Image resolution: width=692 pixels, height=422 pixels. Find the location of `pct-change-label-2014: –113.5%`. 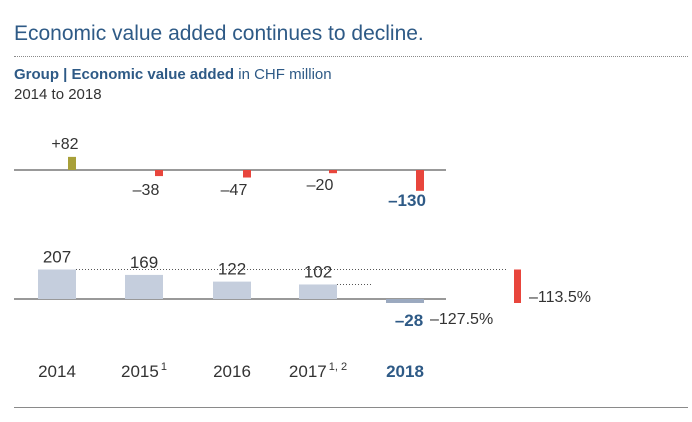

pct-change-label-2014: –113.5% is located at coordinates (560, 297).